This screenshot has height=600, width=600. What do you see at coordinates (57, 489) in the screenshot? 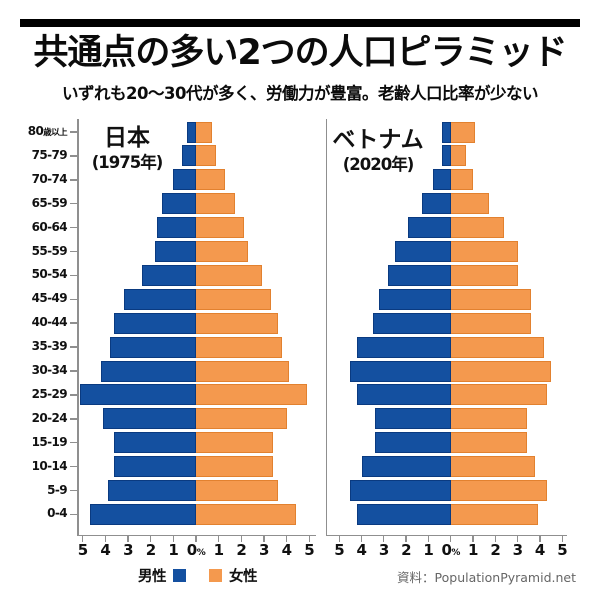
I see `age-group-label: 5-9` at bounding box center [57, 489].